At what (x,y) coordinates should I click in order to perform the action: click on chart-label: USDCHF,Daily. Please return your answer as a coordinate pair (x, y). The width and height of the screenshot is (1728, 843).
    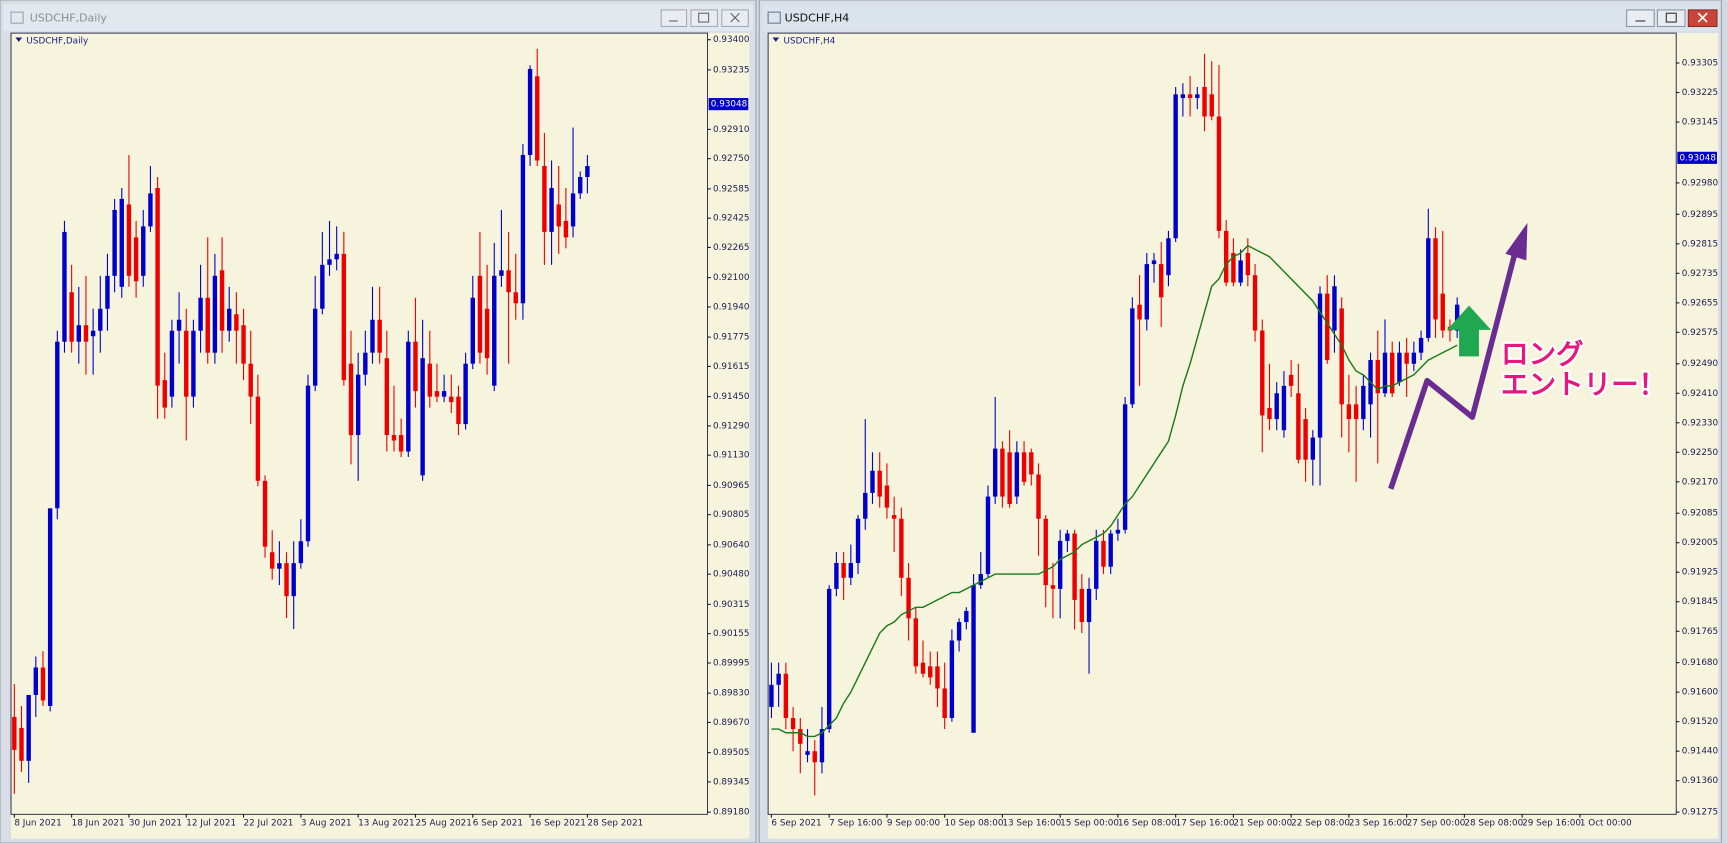
    Looking at the image, I should click on (57, 41).